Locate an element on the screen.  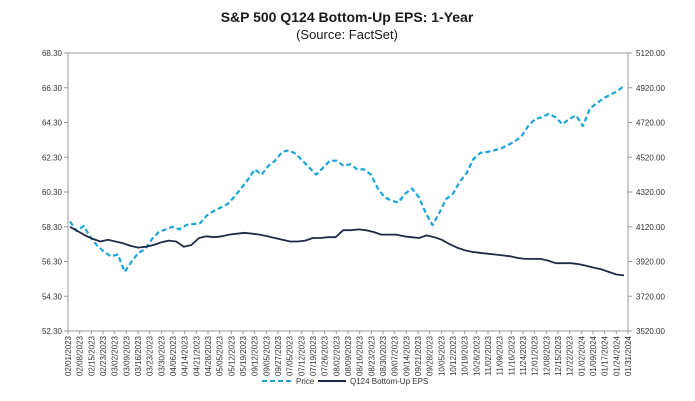
x-tick-label: 09/07/2023 is located at coordinates (395, 355).